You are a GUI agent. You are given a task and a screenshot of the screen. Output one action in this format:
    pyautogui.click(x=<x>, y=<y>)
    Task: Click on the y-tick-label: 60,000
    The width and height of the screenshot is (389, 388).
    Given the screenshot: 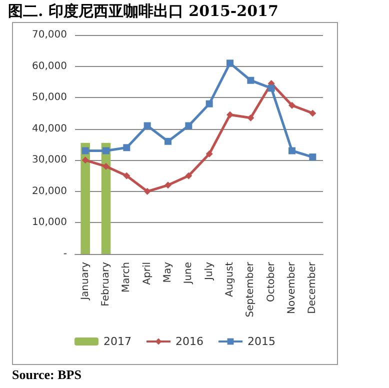 What is the action you would take?
    pyautogui.click(x=49, y=66)
    